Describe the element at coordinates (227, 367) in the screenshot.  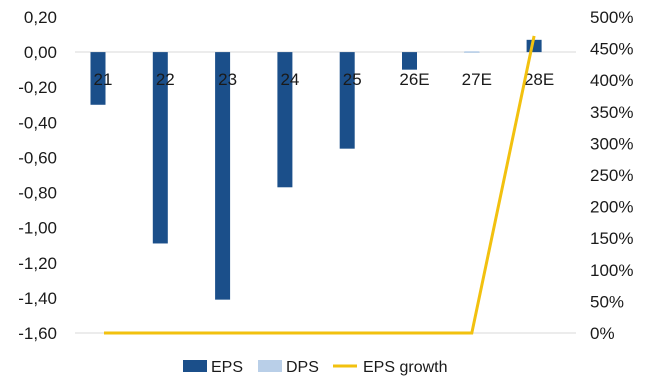
I see `legend-label: EPS` at that location.